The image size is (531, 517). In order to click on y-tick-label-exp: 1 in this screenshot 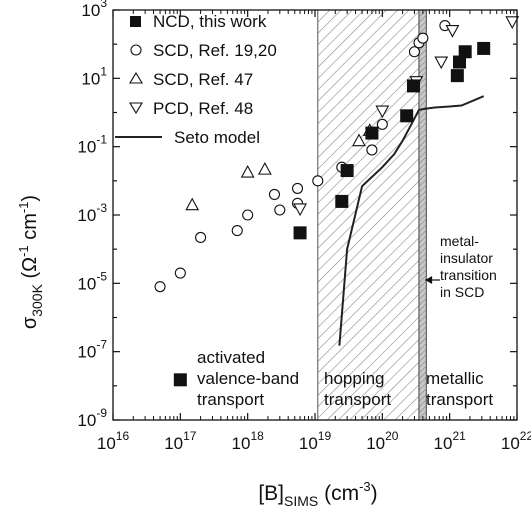, I will do `click(103, 71)`.